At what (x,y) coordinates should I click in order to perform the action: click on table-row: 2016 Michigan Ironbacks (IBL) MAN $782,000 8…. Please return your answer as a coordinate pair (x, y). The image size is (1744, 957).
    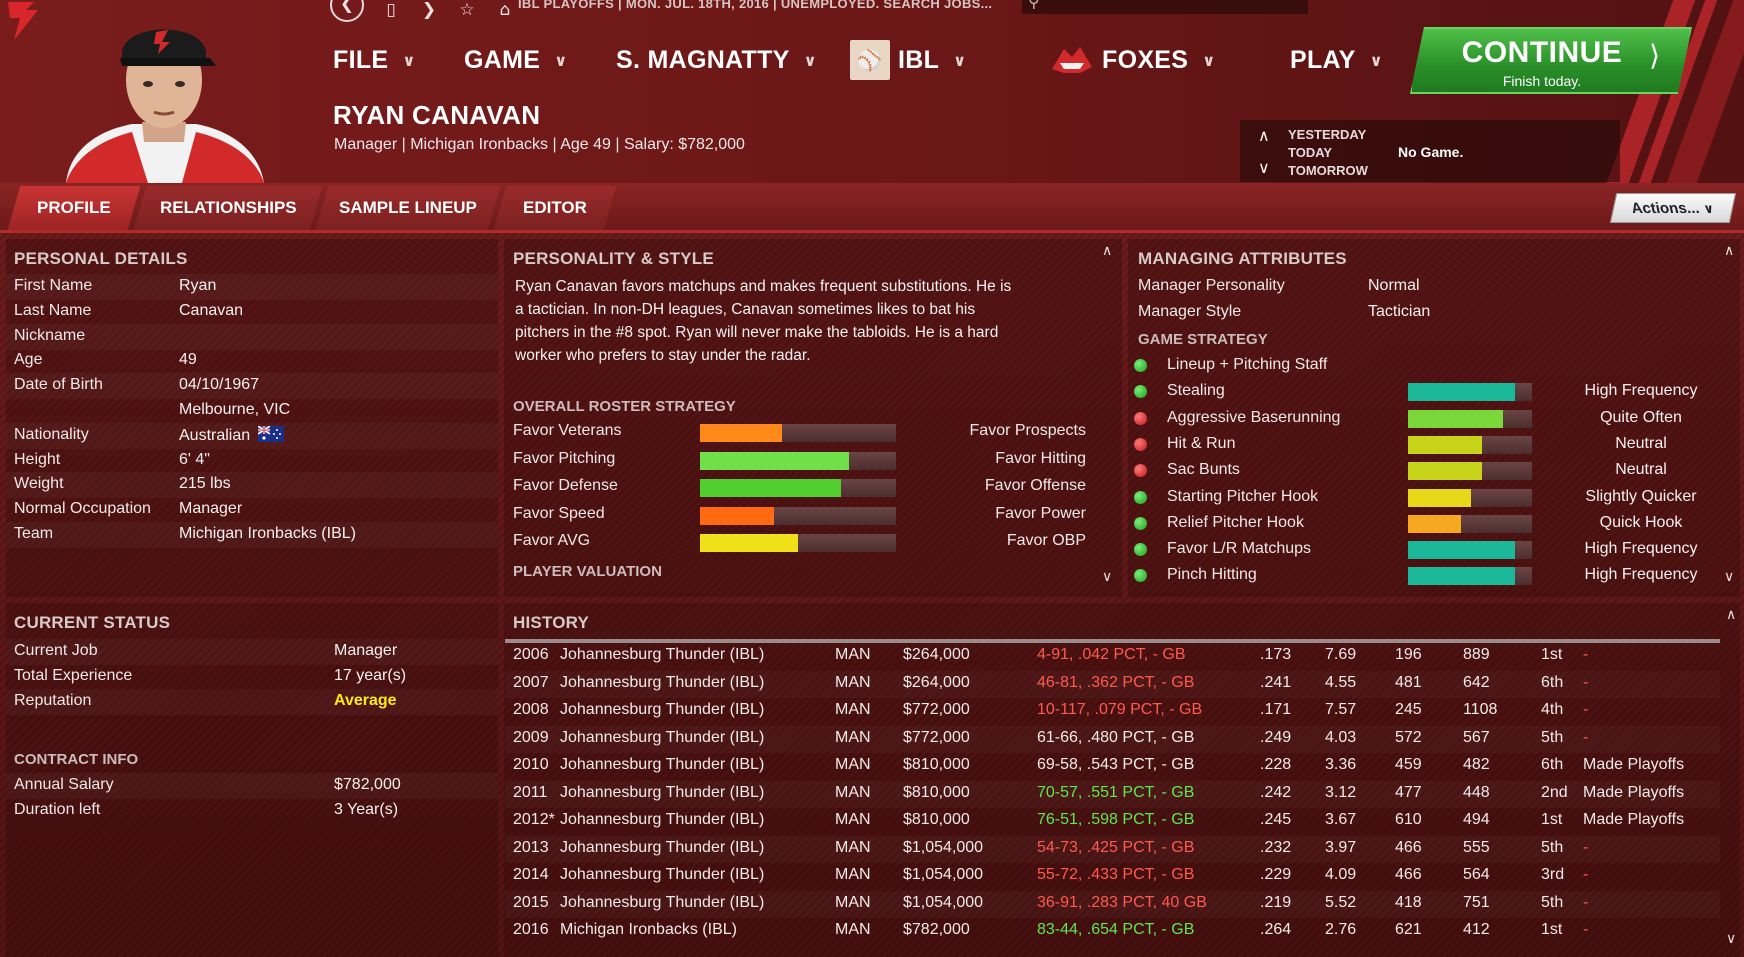
    Looking at the image, I should click on (1112, 931).